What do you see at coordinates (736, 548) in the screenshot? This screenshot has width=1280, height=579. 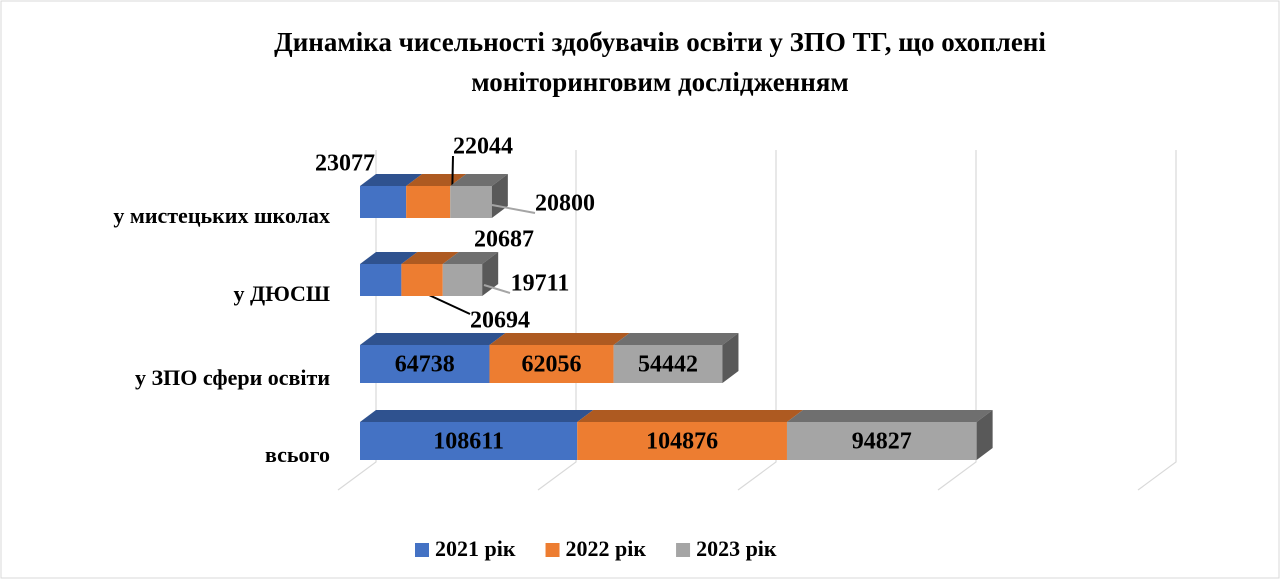 I see `legend-label: 2023 рік` at bounding box center [736, 548].